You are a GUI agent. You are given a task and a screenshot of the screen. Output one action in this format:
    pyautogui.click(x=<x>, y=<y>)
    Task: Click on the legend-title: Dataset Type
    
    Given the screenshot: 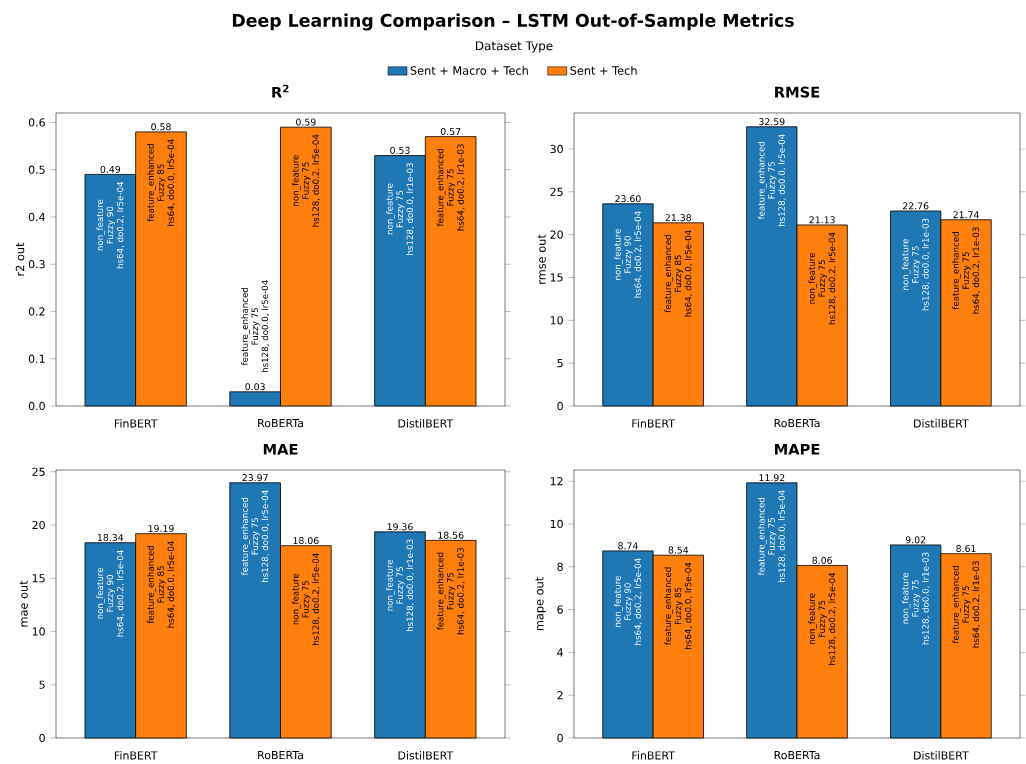 What is the action you would take?
    pyautogui.click(x=514, y=47)
    